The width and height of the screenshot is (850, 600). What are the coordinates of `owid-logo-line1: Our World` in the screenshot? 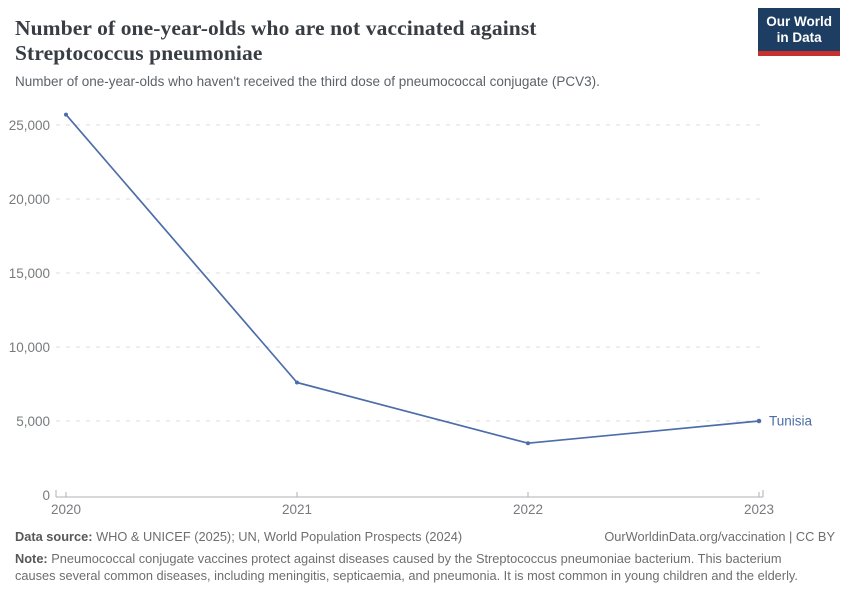 It's located at (799, 21).